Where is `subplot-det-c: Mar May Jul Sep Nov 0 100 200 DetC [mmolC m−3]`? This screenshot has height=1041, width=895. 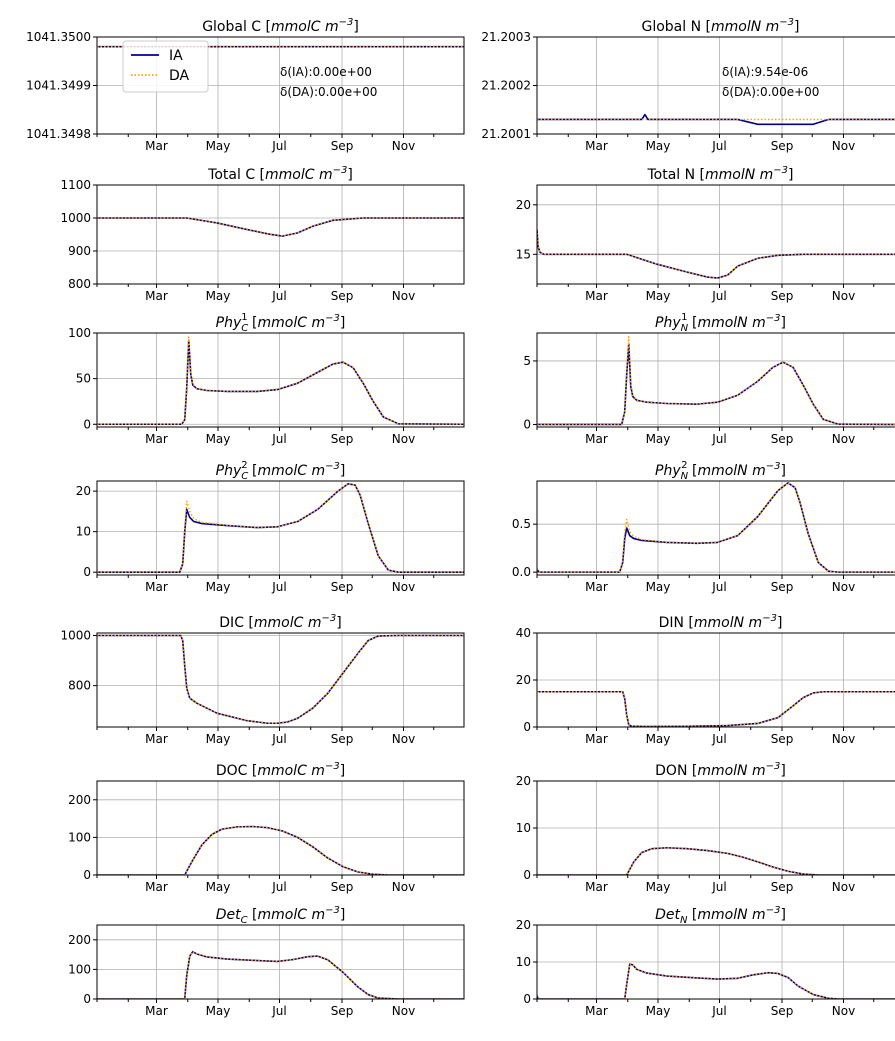 subplot-det-c: Mar May Jul Sep Nov 0 100 200 DetC [mmolC m−3] is located at coordinates (266, 961).